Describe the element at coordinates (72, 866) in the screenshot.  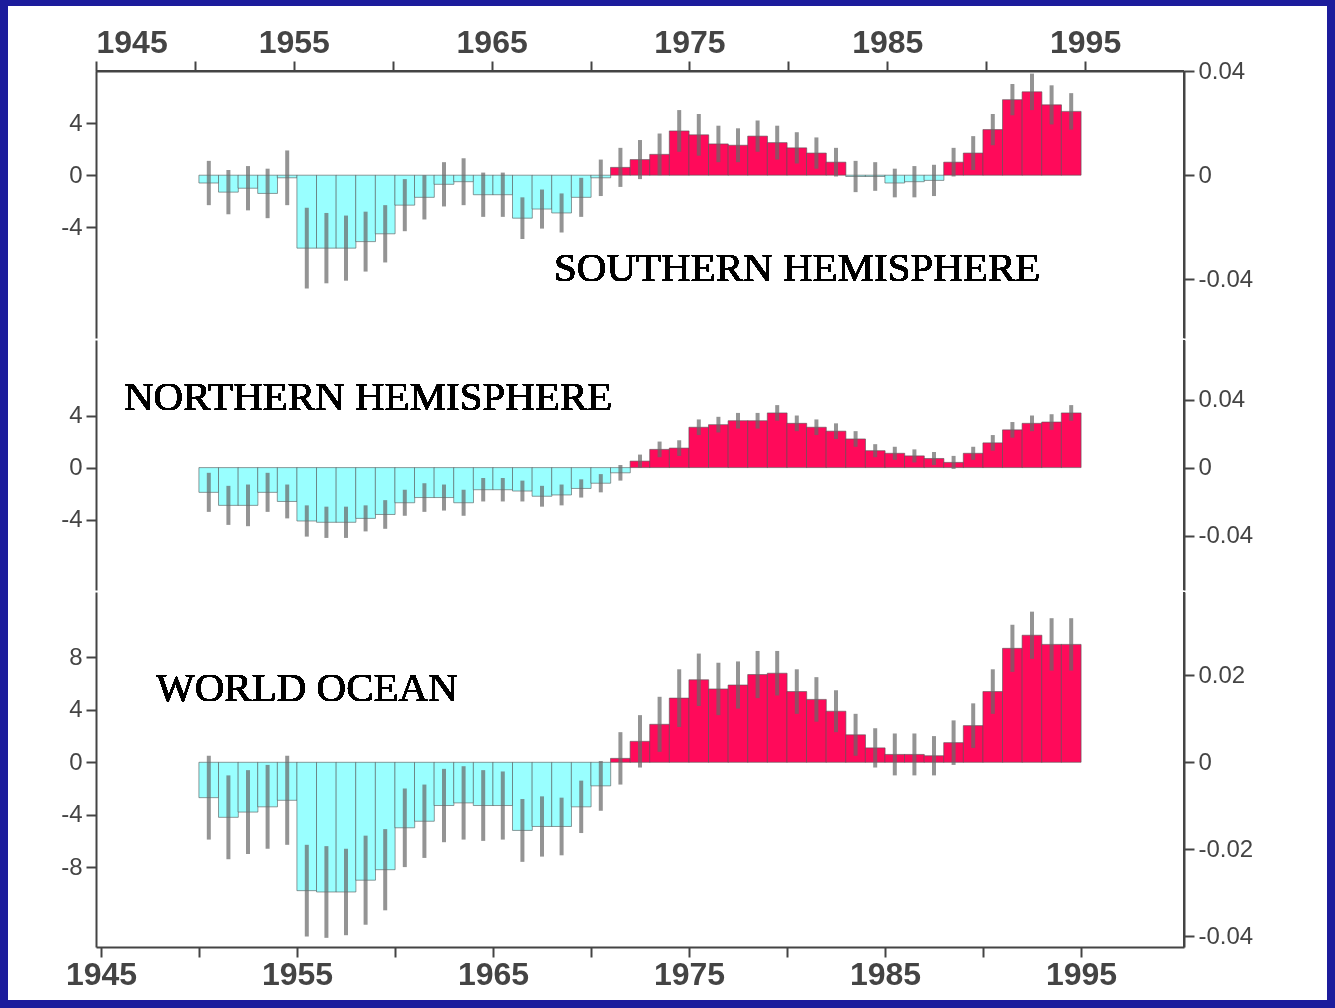
I see `y-tick-label: -8` at that location.